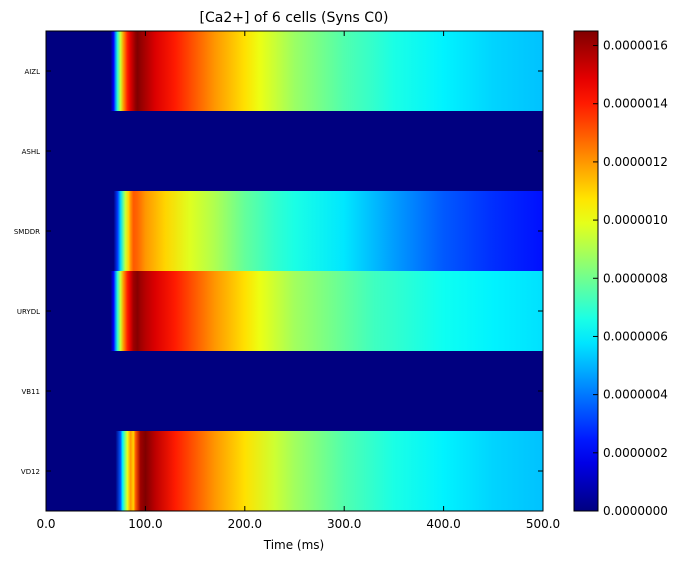 The height and width of the screenshot is (561, 688). Describe the element at coordinates (27, 232) in the screenshot. I see `y-row-label: SMDDR` at that location.